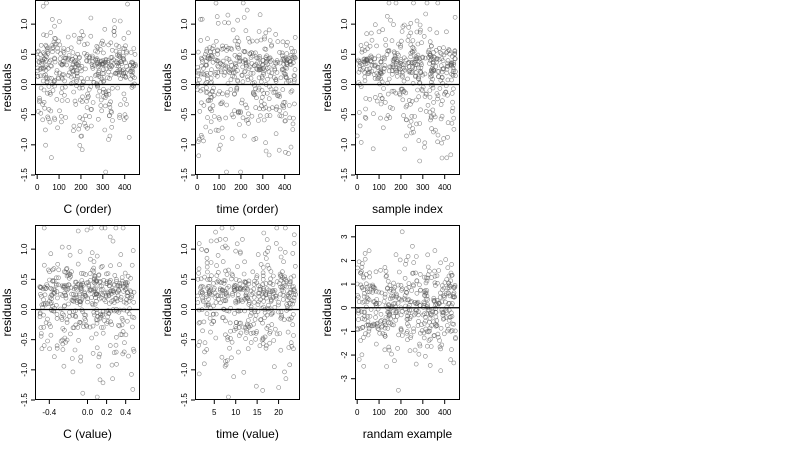  I want to click on x-tick-label: 15, so click(257, 412).